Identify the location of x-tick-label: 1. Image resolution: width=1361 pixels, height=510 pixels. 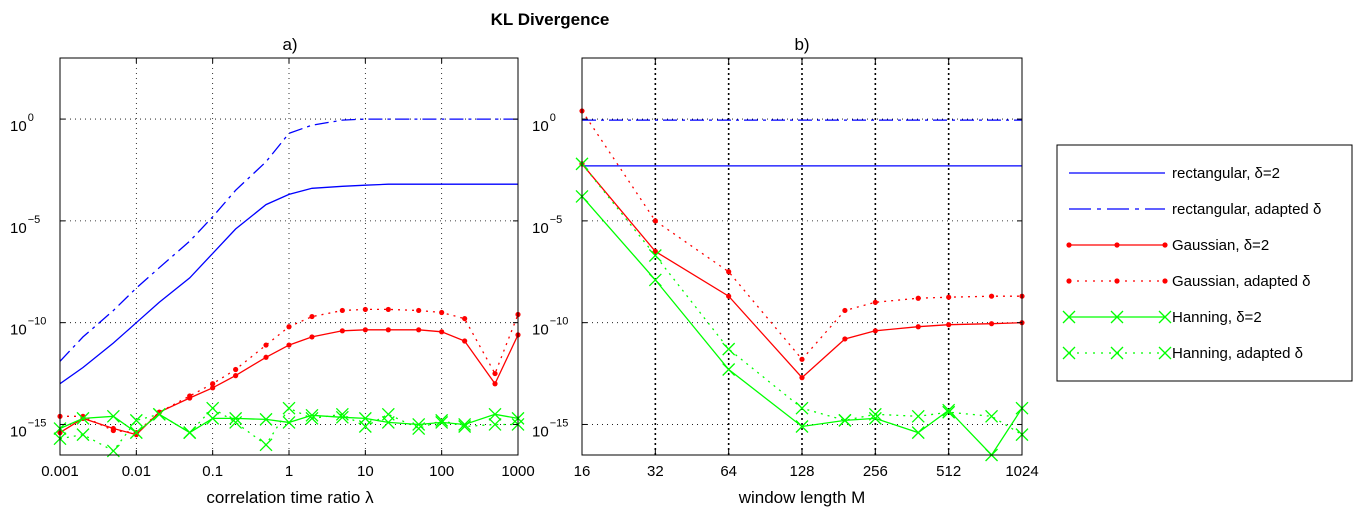
(289, 471).